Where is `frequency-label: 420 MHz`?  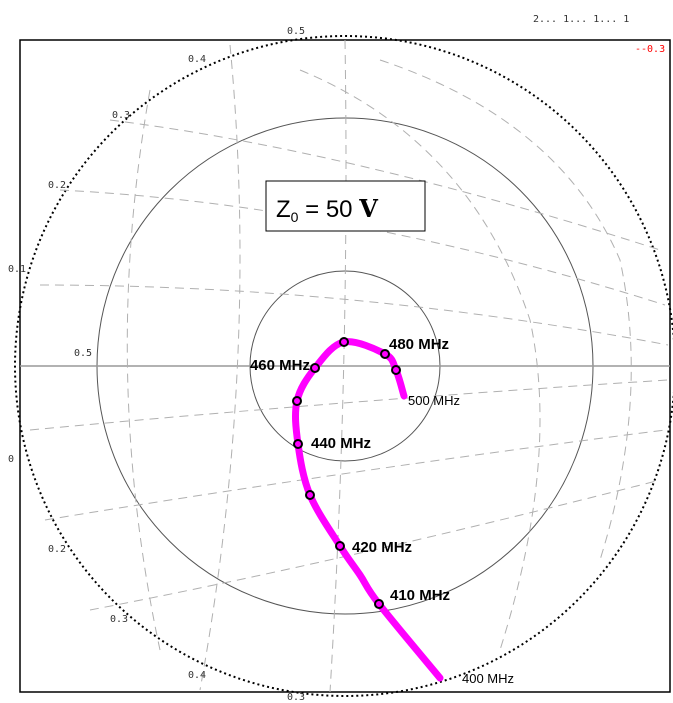
frequency-label: 420 MHz is located at coordinates (382, 547).